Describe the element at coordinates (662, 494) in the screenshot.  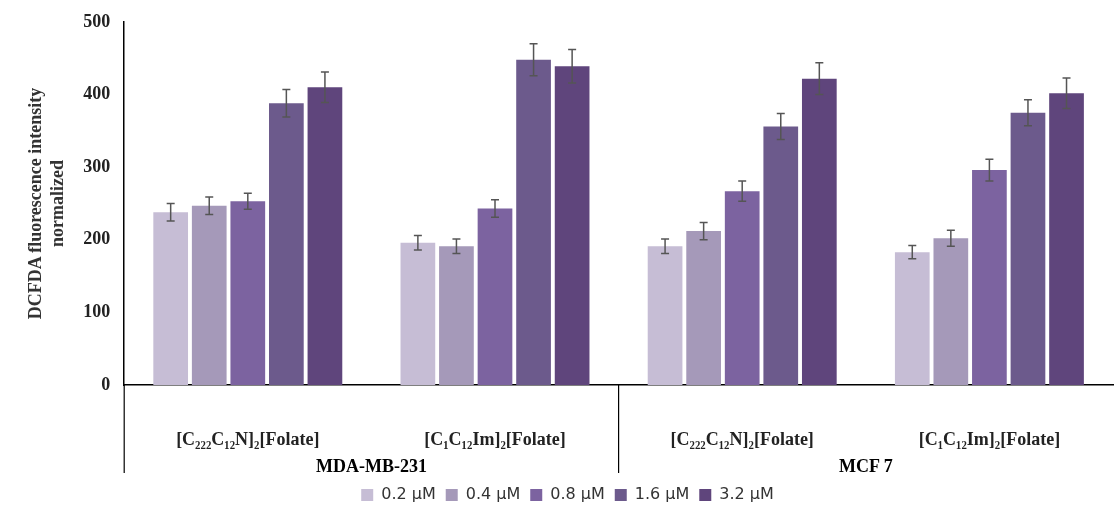
I see `legend-label: 1.6 µM` at that location.